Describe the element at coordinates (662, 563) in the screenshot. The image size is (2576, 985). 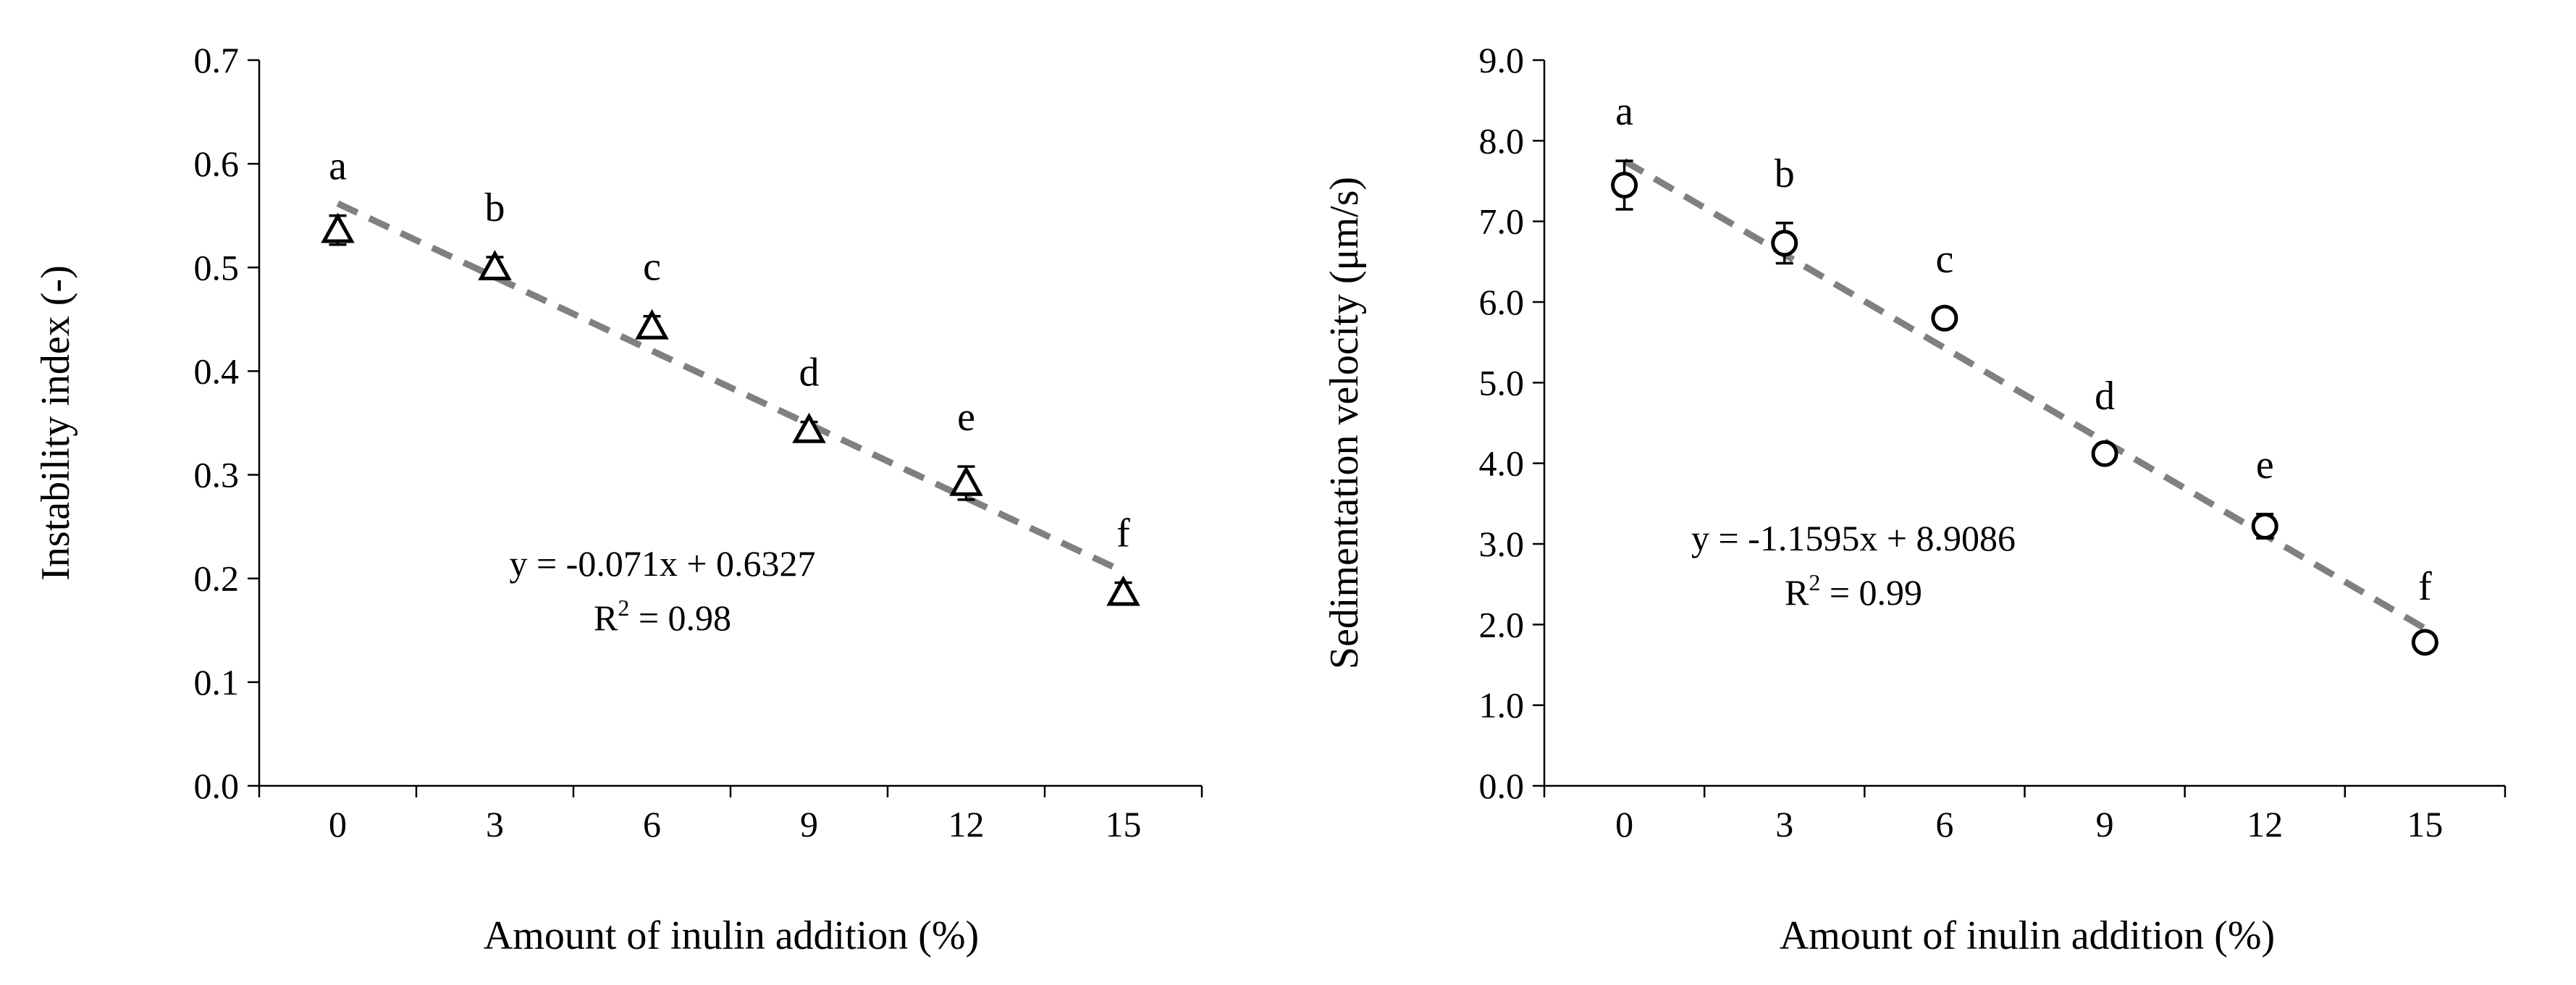
I see `regression-equation: y = -0.071x + 0.6327` at that location.